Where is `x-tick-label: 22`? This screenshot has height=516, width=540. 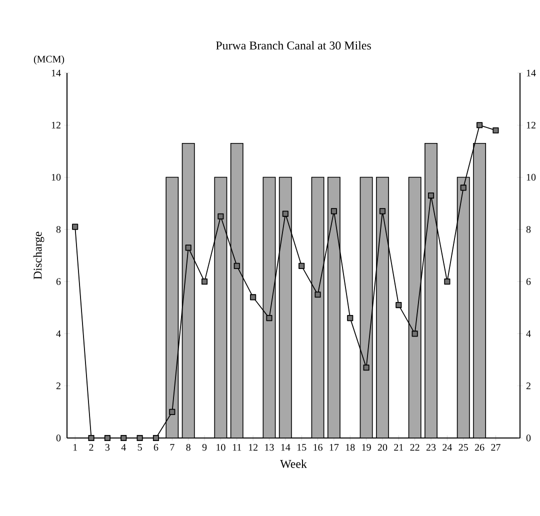
x-tick-label: 22 is located at coordinates (415, 447).